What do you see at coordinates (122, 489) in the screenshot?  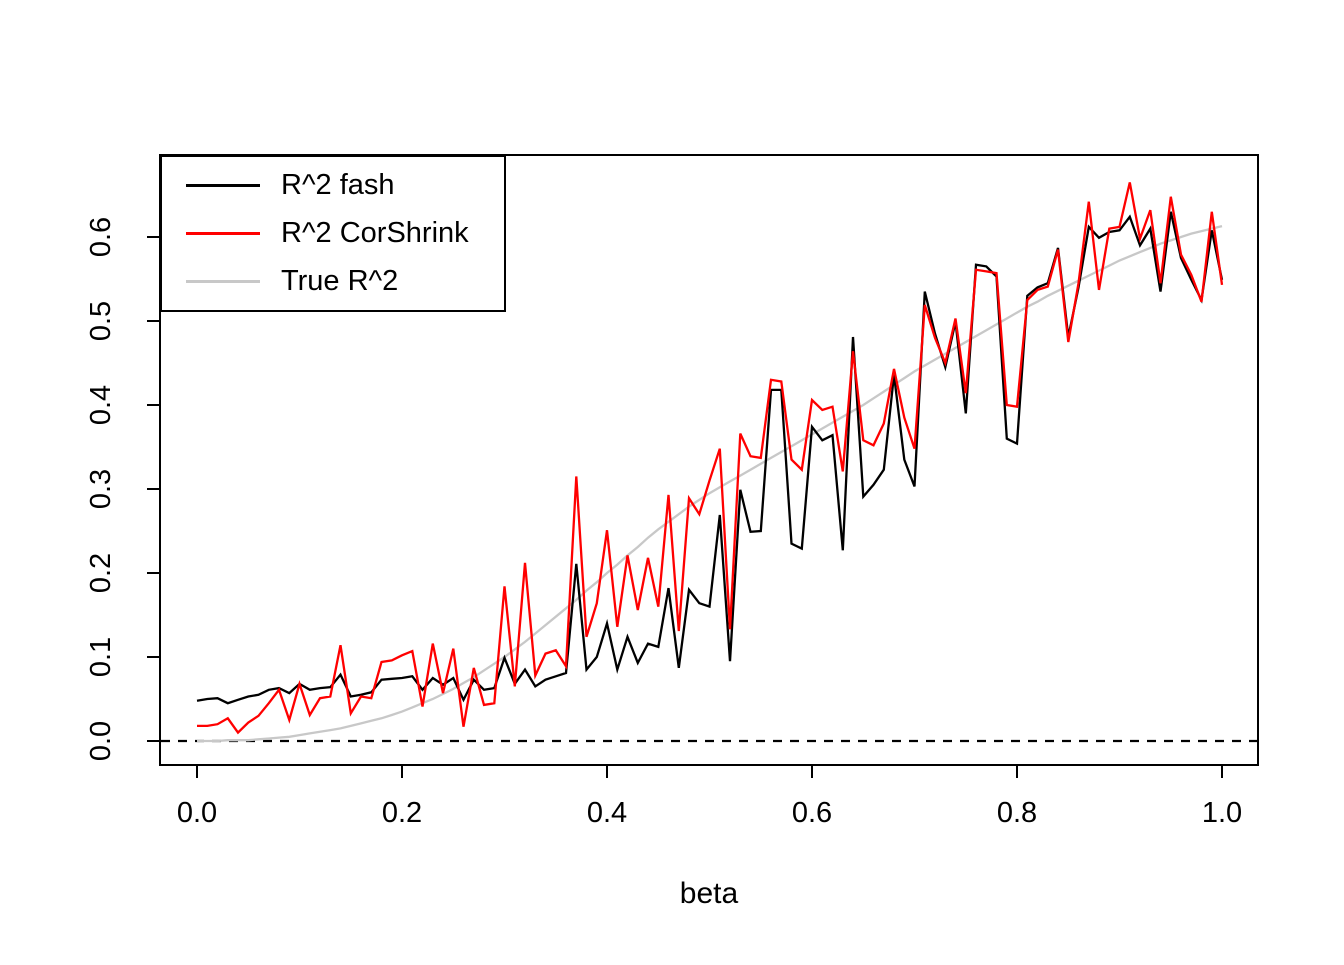 I see `y-axis-ticks: 0.0 0.1 0.2 0.3 0.4 0.5 0.6` at bounding box center [122, 489].